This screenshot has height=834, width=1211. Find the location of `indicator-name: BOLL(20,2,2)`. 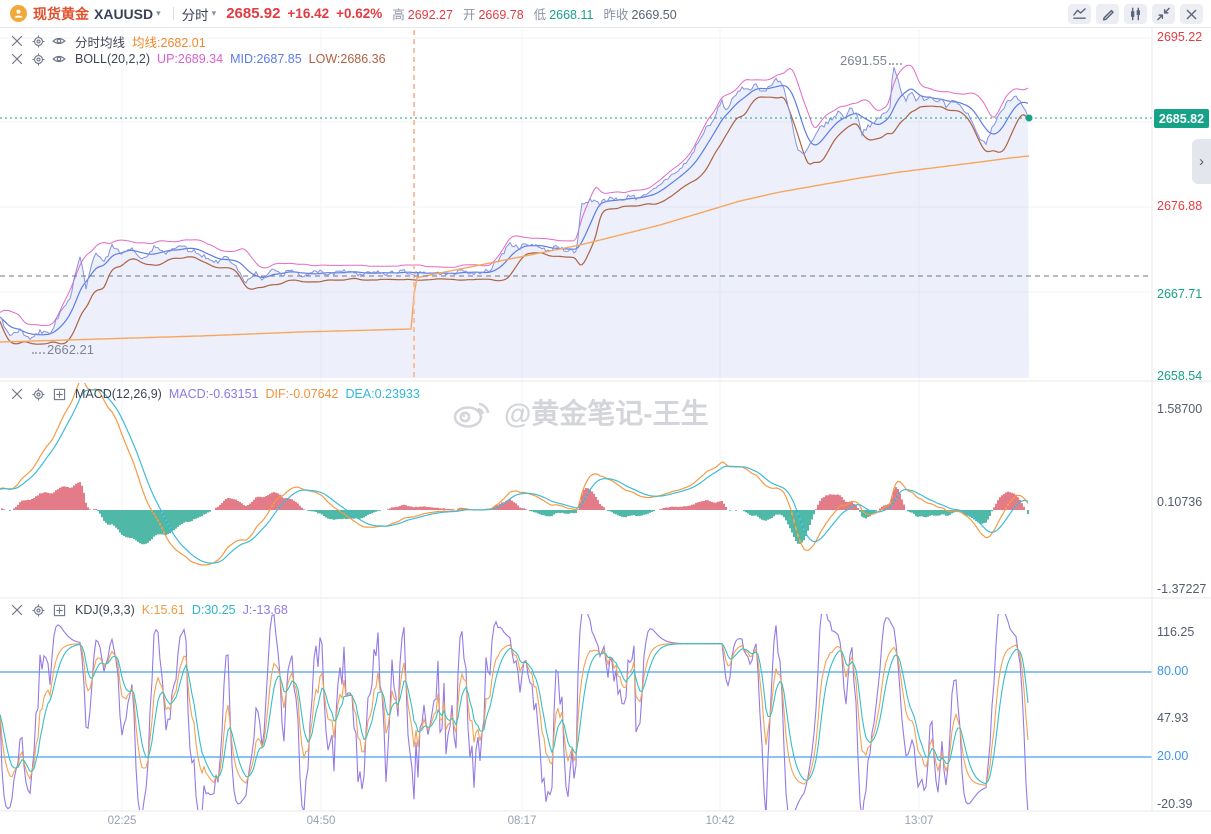

indicator-name: BOLL(20,2,2) is located at coordinates (113, 59).